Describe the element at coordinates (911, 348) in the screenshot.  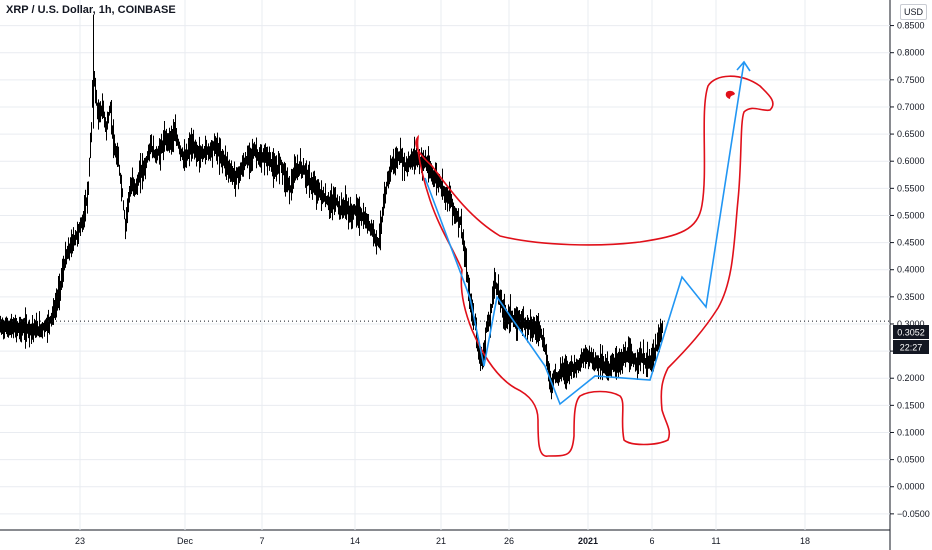
I see `countdown-label: 22:27` at that location.